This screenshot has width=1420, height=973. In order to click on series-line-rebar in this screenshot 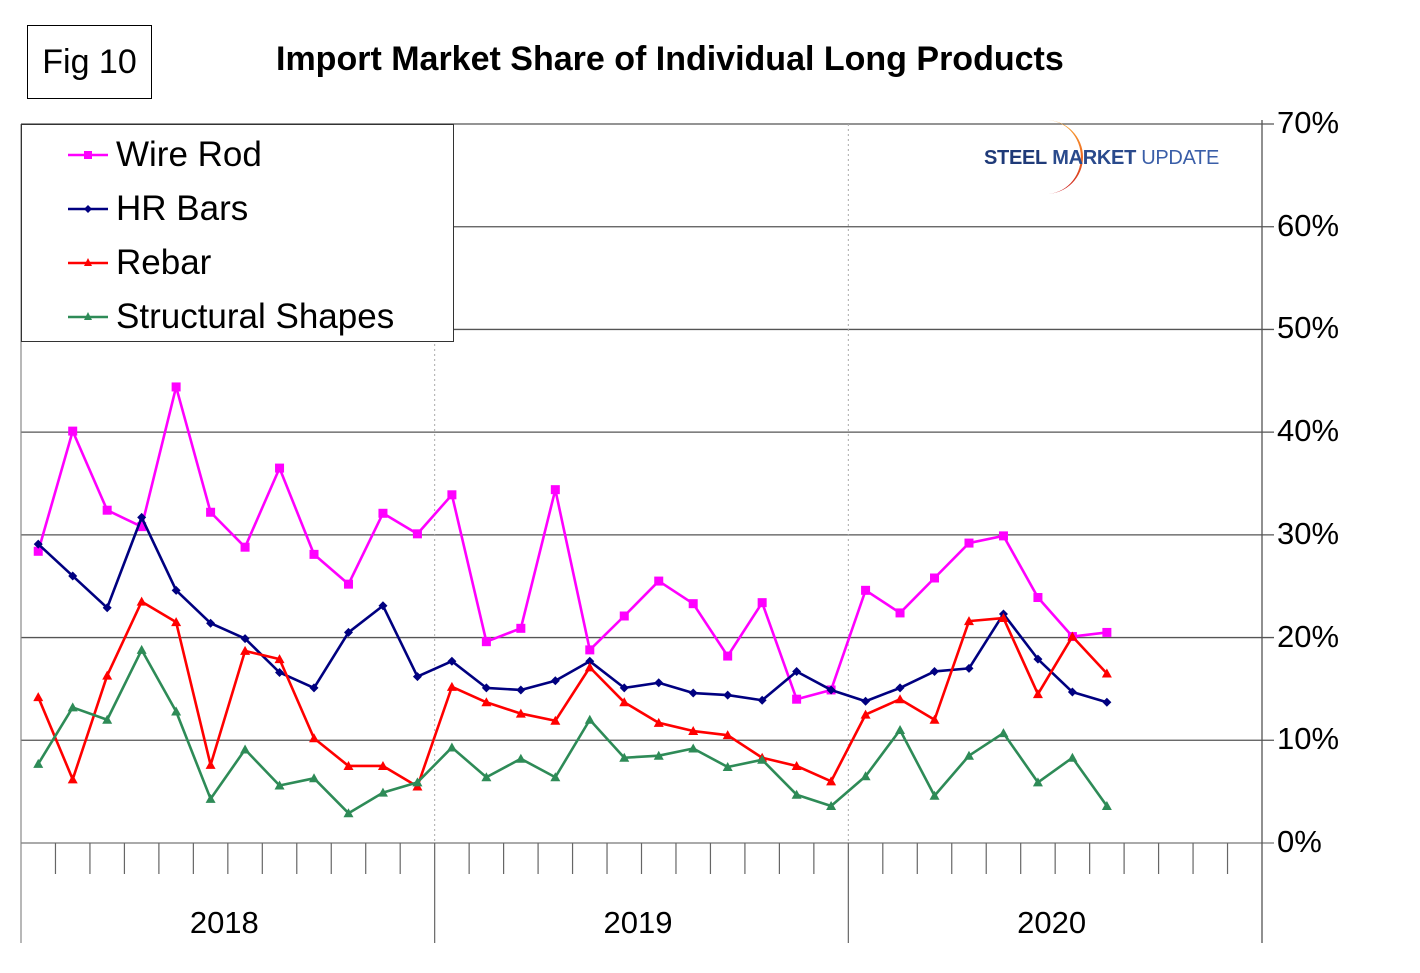, I will do `click(572, 694)`.